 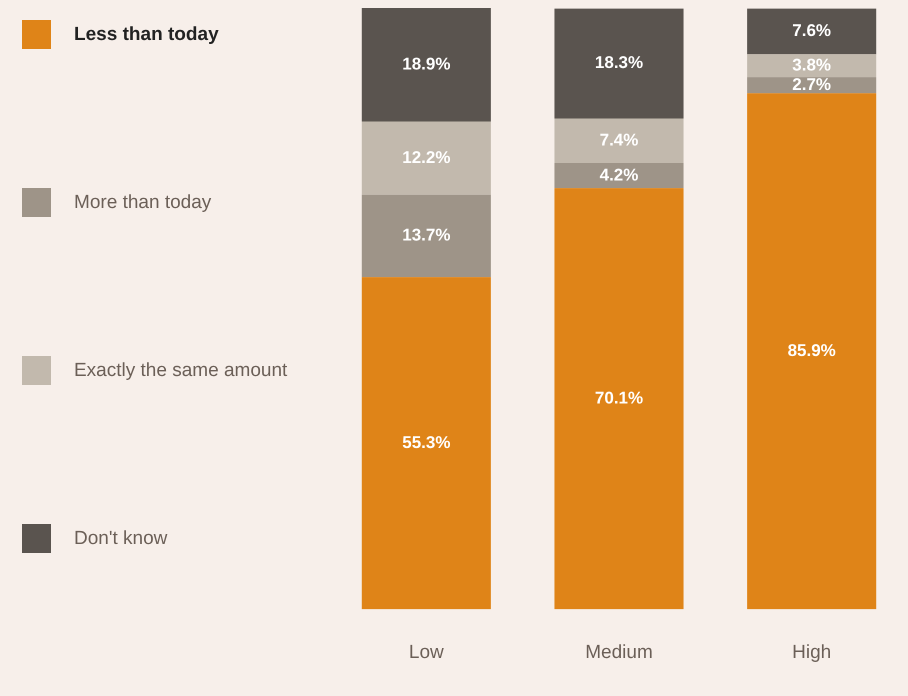 I want to click on data-label: 55.3%, so click(x=426, y=442).